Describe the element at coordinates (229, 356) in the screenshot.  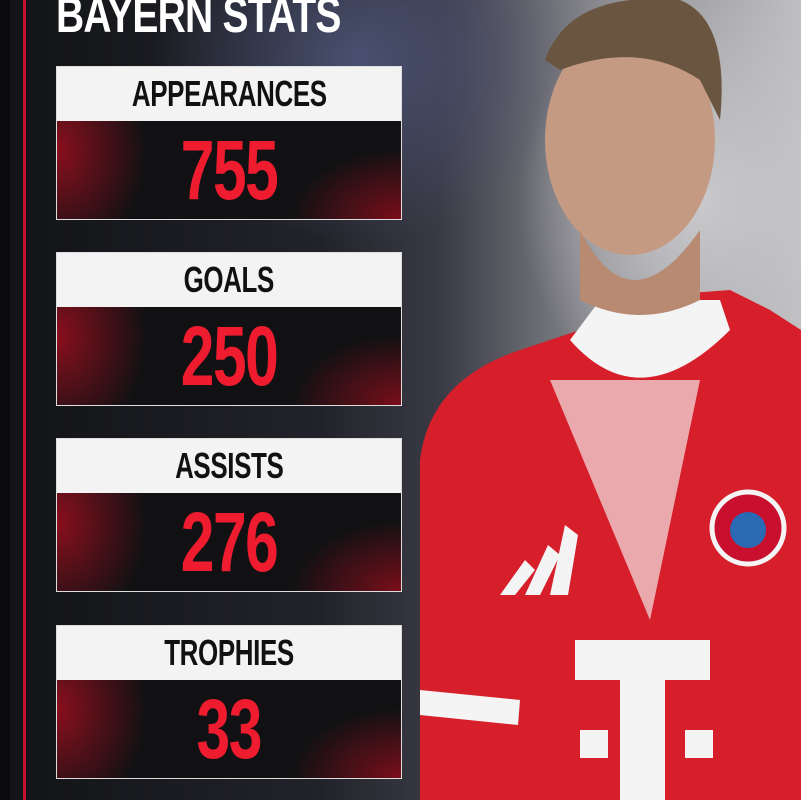
I see `stat-value: 250` at that location.